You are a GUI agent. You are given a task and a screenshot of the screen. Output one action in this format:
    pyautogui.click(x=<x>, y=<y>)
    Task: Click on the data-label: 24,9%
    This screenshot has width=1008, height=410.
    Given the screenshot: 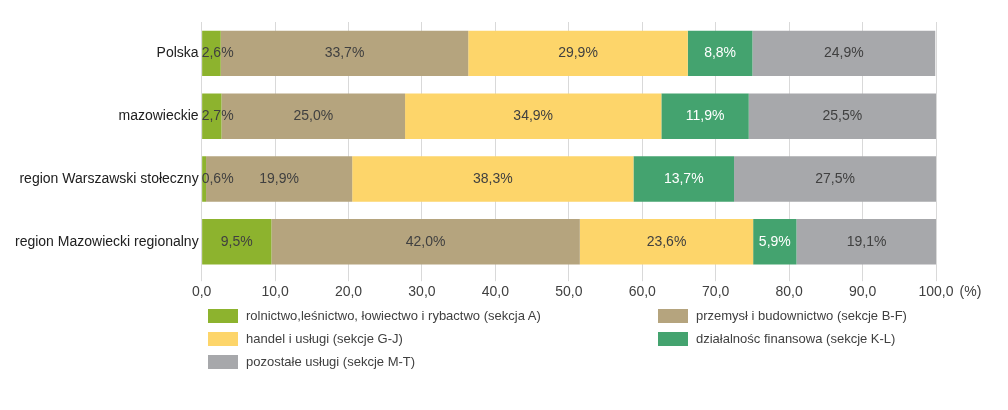 What is the action you would take?
    pyautogui.click(x=843, y=52)
    